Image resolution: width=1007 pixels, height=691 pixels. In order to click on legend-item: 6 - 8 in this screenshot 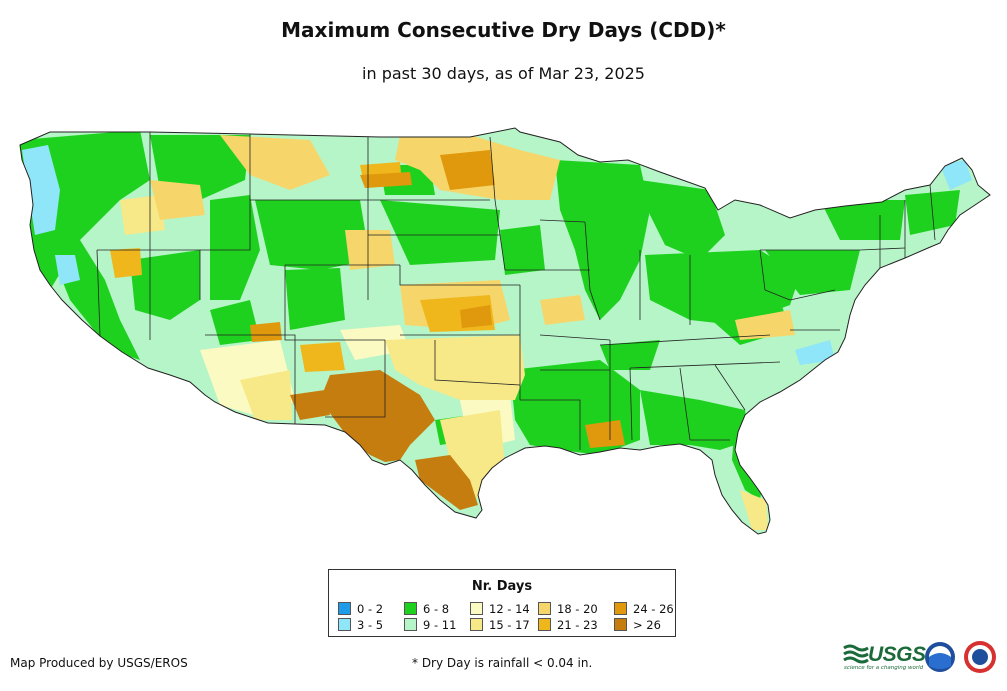, I will do `click(426, 609)`.